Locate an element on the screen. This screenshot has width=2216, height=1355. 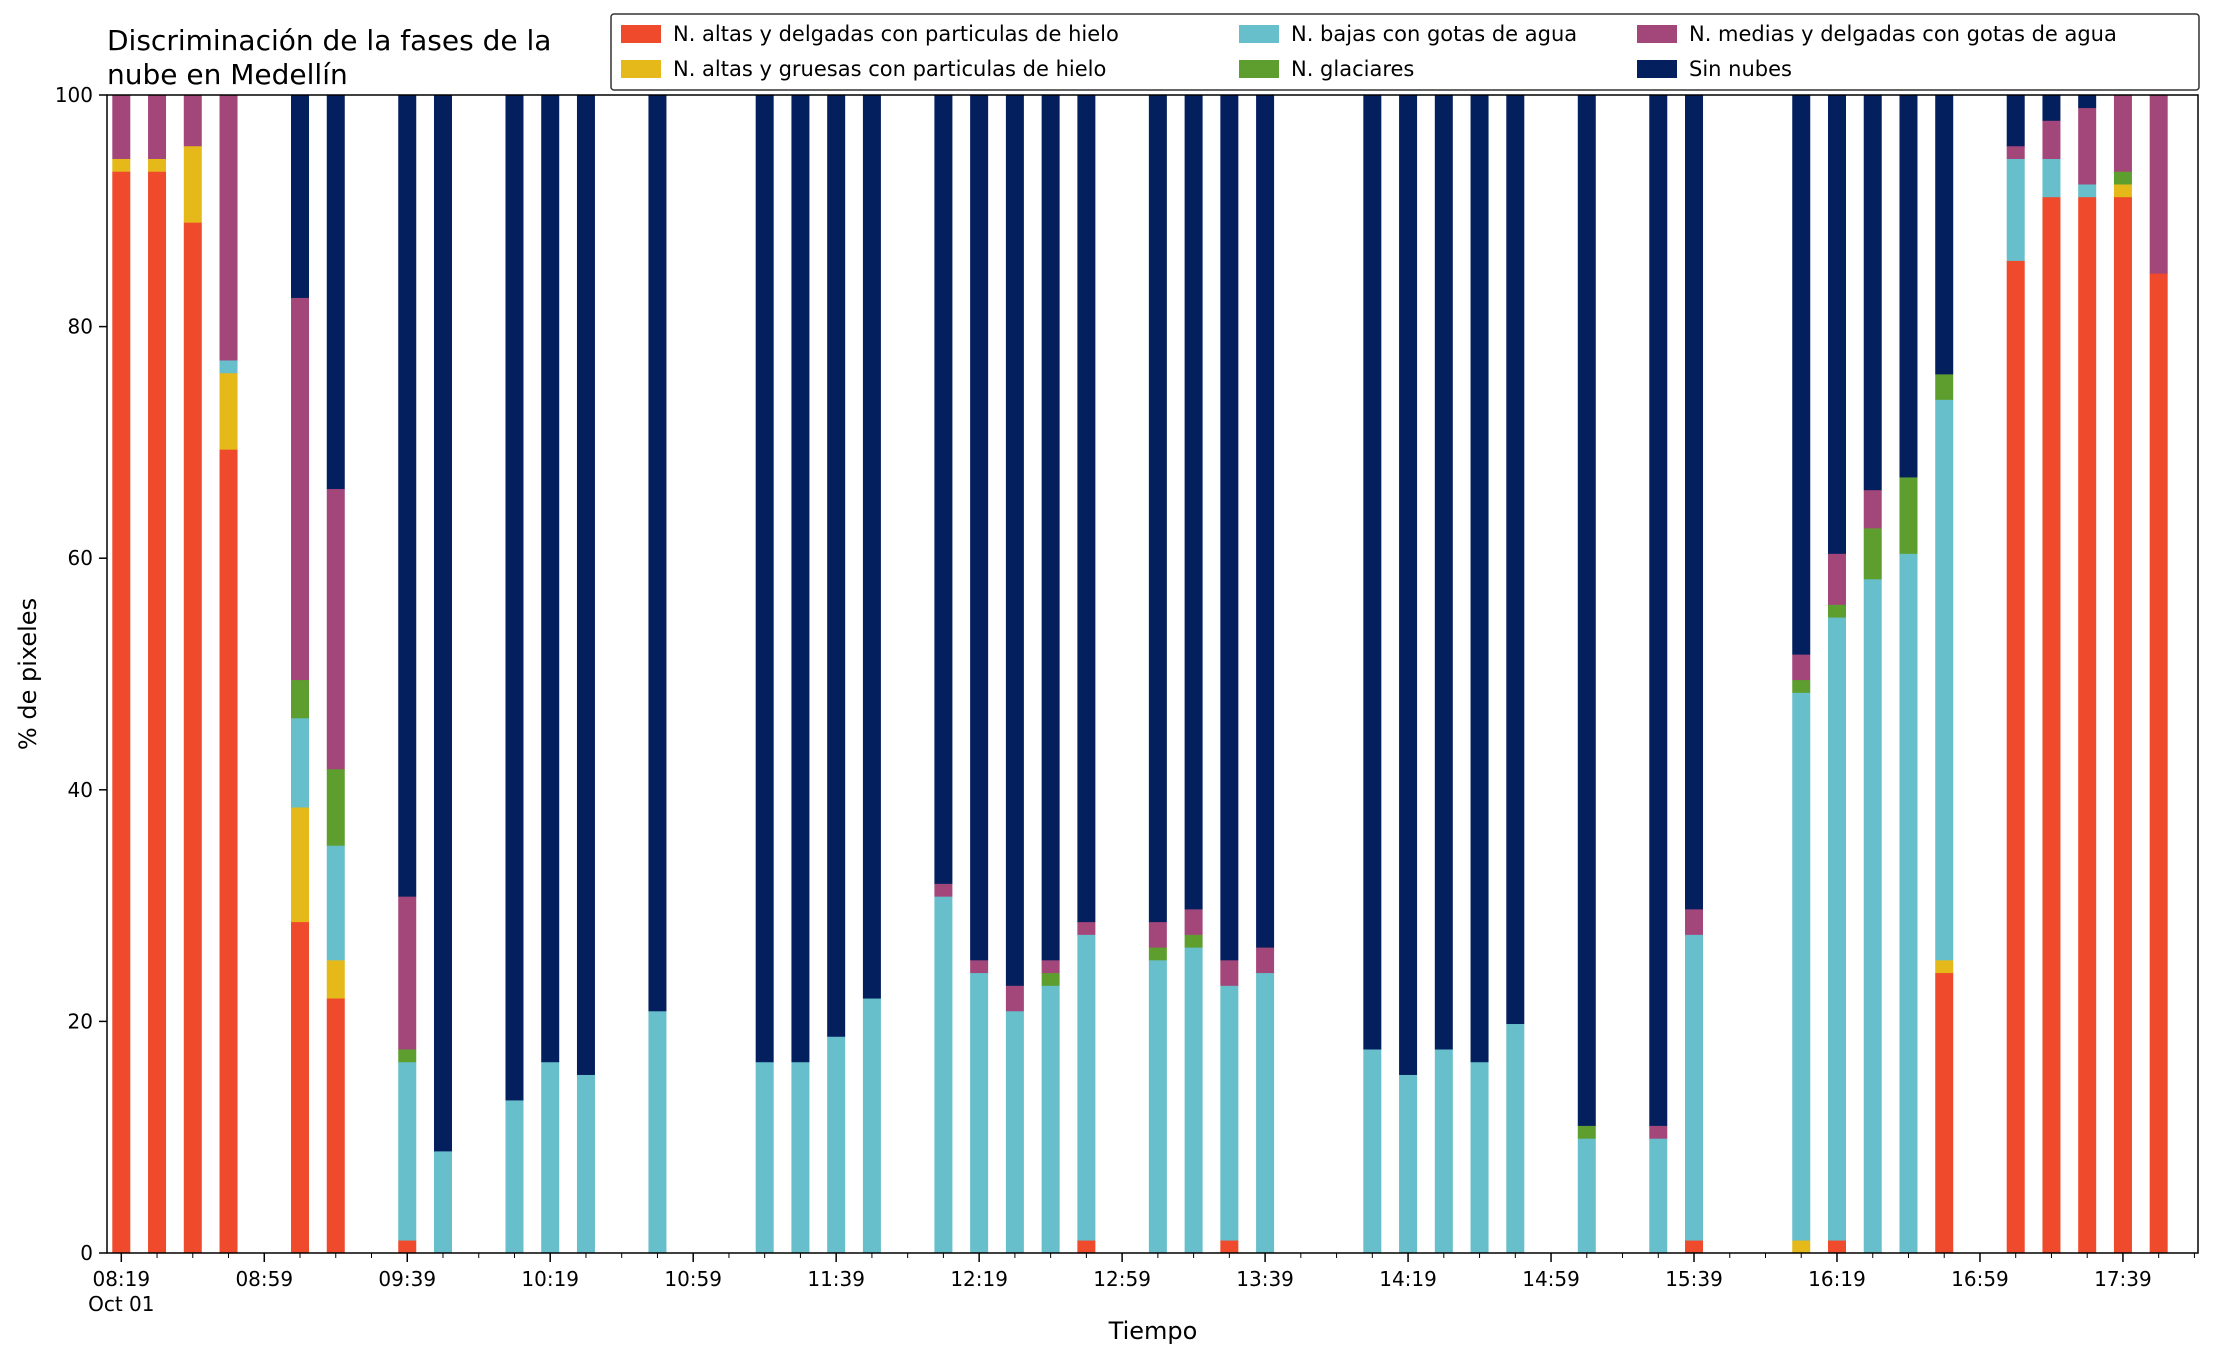
x-tick-label: 11:39 is located at coordinates (836, 1279).